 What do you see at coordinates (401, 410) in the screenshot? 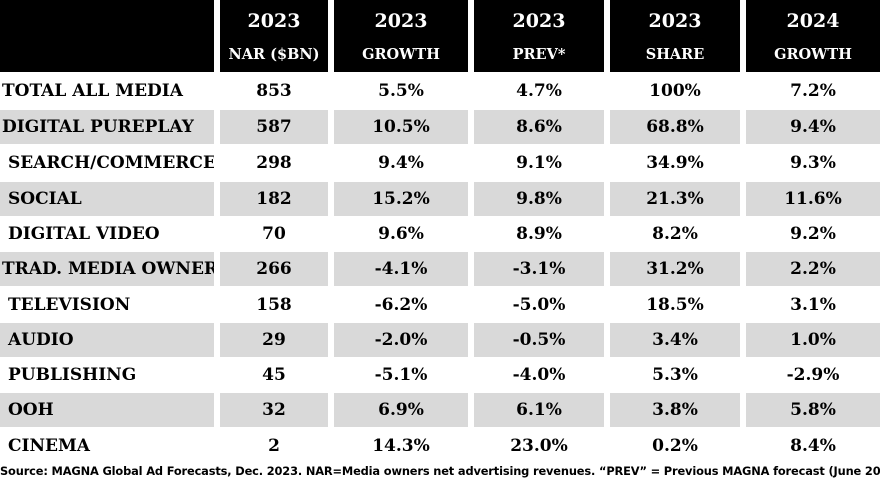
I see `growth-2023-value: 6.9%` at bounding box center [401, 410].